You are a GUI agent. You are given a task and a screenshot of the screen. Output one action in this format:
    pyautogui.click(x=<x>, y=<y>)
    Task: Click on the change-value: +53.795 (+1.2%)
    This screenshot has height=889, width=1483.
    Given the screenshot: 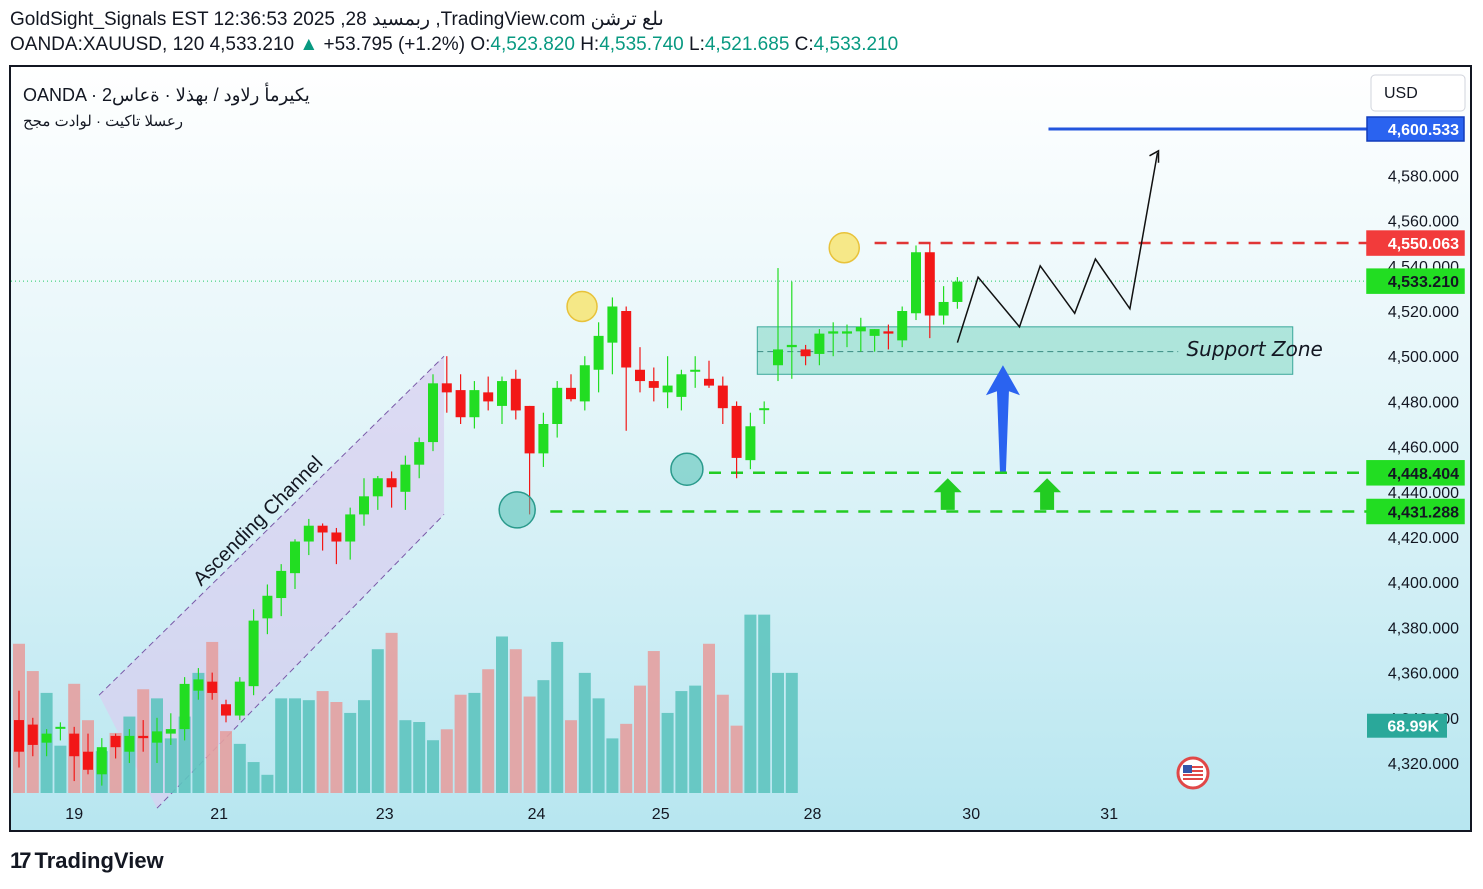 What is the action you would take?
    pyautogui.click(x=394, y=44)
    